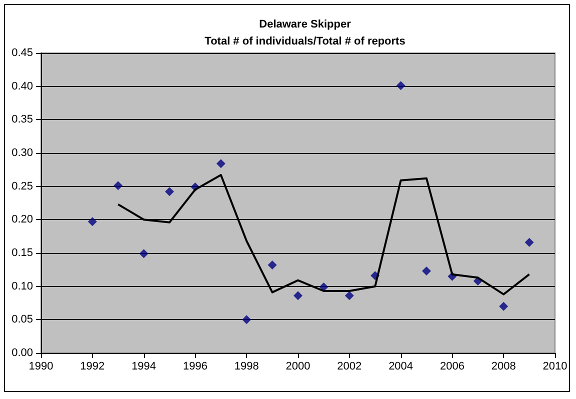  Describe the element at coordinates (22, 220) in the screenshot. I see `y-tick-label: 0.20` at that location.